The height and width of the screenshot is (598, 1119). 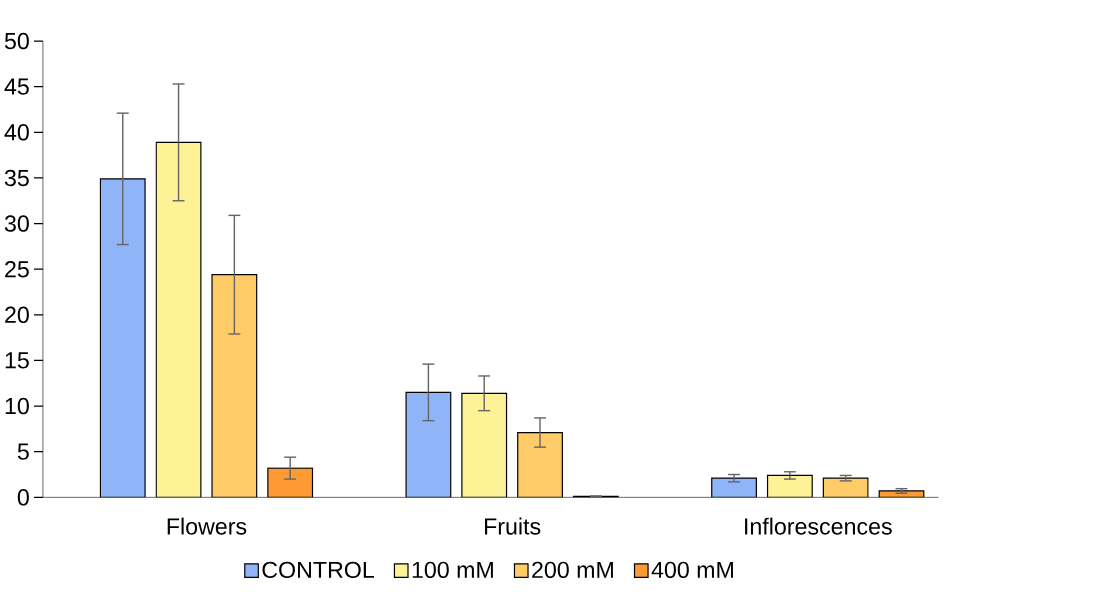 What do you see at coordinates (16, 223) in the screenshot?
I see `y-tick-label: 30` at bounding box center [16, 223].